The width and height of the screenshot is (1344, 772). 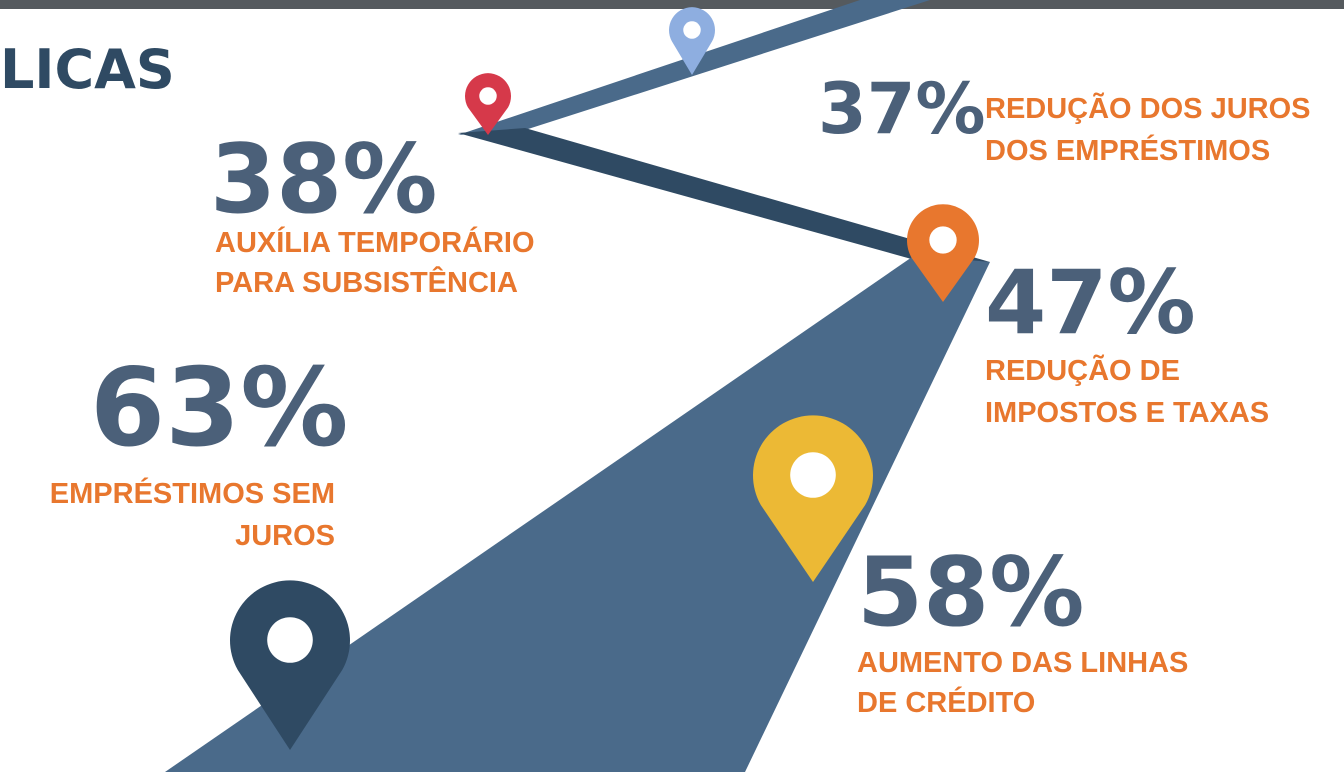 I want to click on road-middle, so click(x=724, y=195).